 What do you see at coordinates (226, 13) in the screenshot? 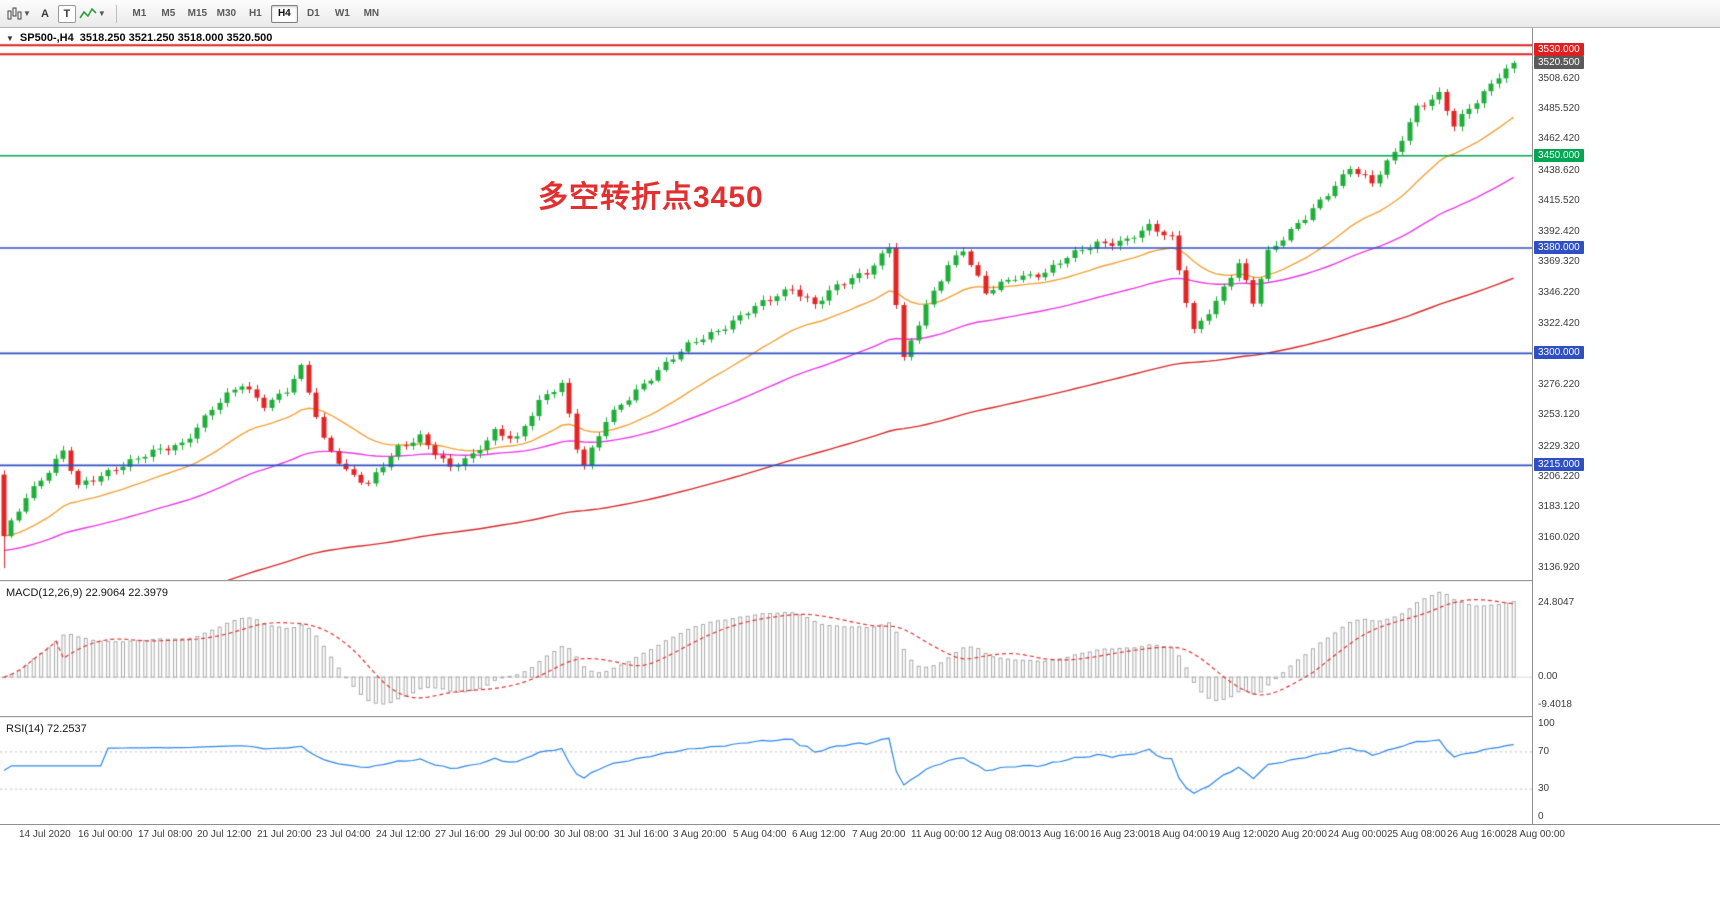
I see `timeframe-m30: M30` at bounding box center [226, 13].